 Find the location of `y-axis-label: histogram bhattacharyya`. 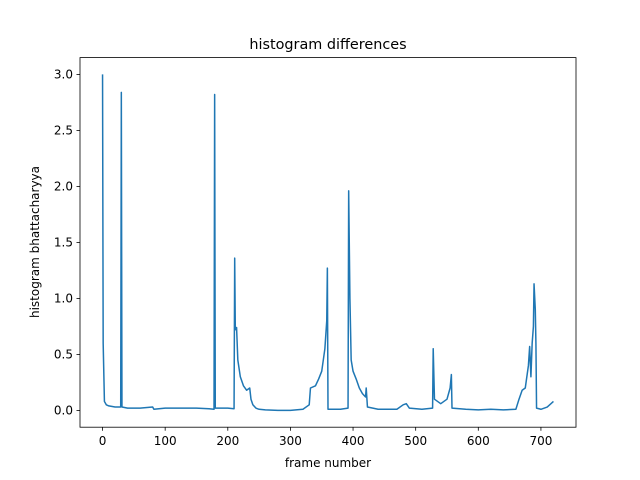

y-axis-label: histogram bhattacharyya is located at coordinates (35, 242).